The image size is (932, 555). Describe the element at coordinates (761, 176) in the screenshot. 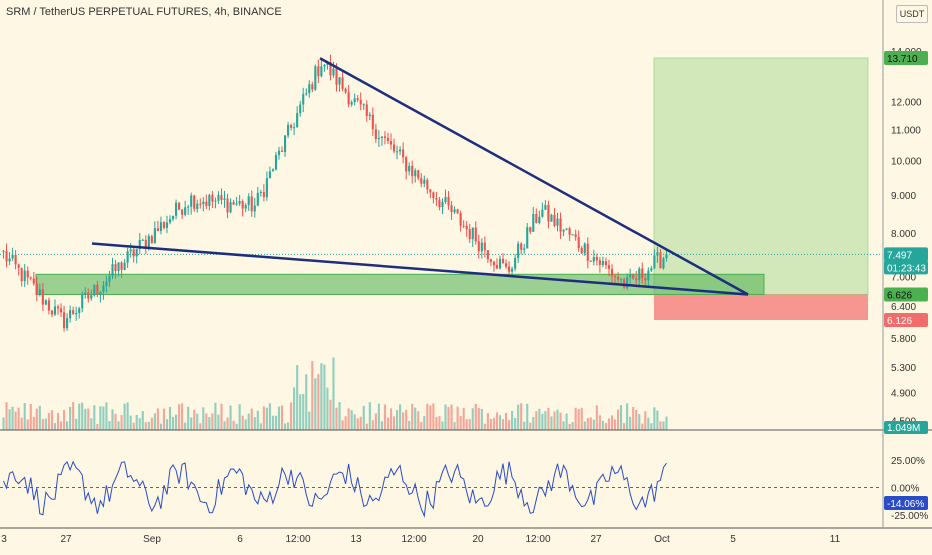

I see `target-zone` at that location.